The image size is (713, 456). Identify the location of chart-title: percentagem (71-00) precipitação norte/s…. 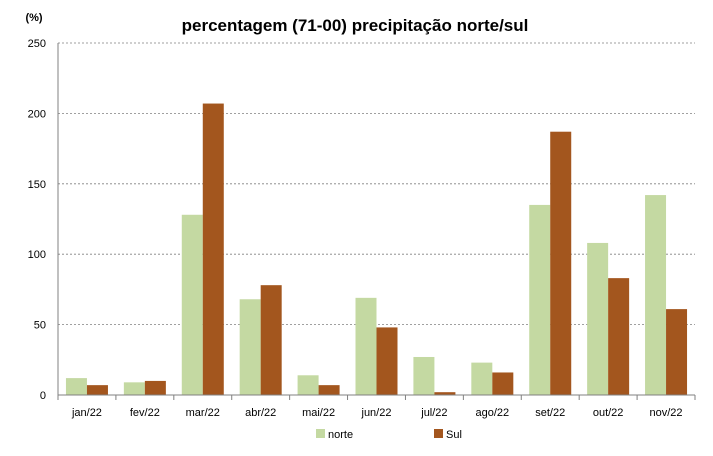
(355, 25).